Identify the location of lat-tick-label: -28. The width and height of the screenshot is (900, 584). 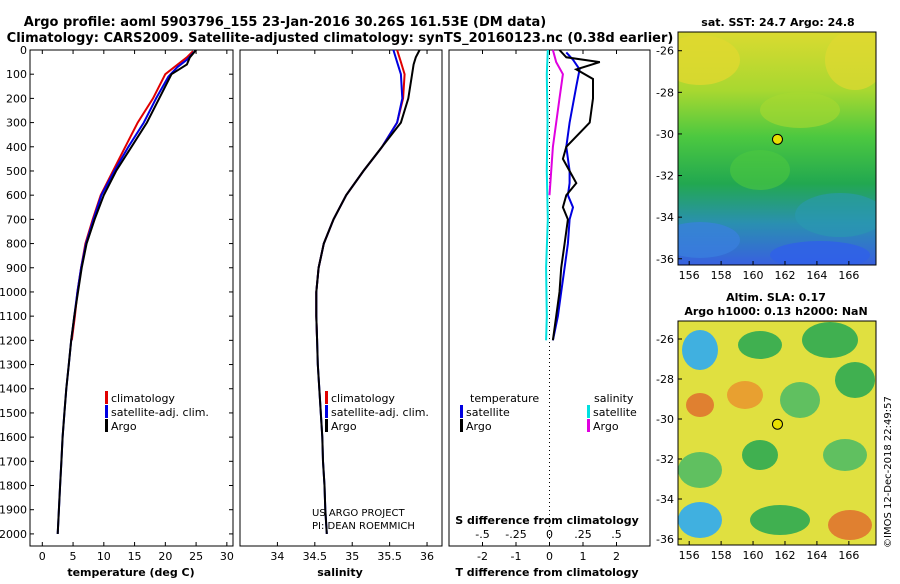
(665, 92).